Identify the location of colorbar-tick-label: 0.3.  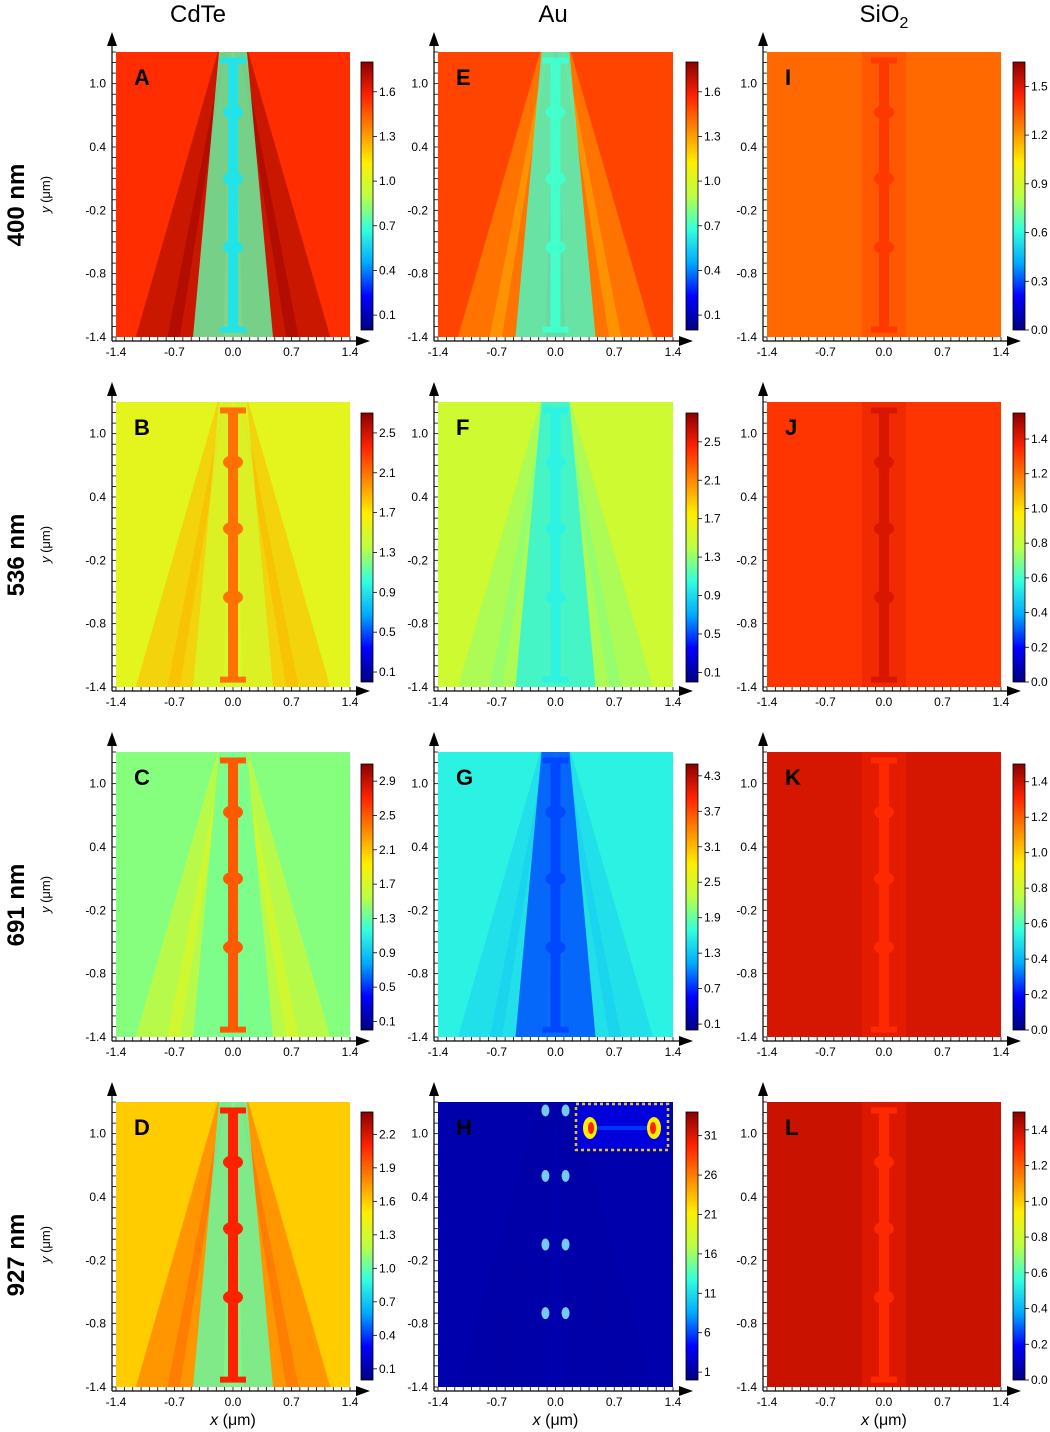
(1039, 281).